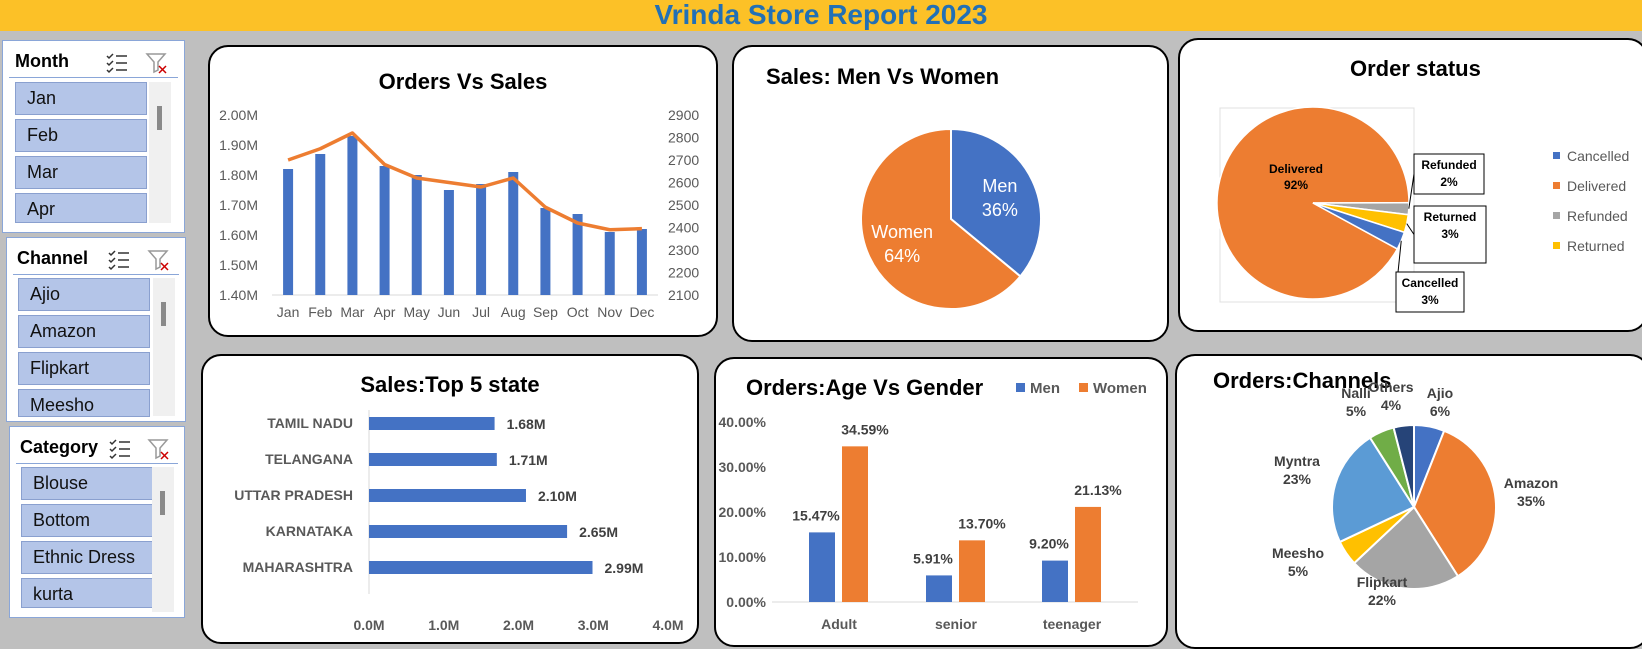  What do you see at coordinates (1359, 226) in the screenshot?
I see `pie-slice-cancelled` at bounding box center [1359, 226].